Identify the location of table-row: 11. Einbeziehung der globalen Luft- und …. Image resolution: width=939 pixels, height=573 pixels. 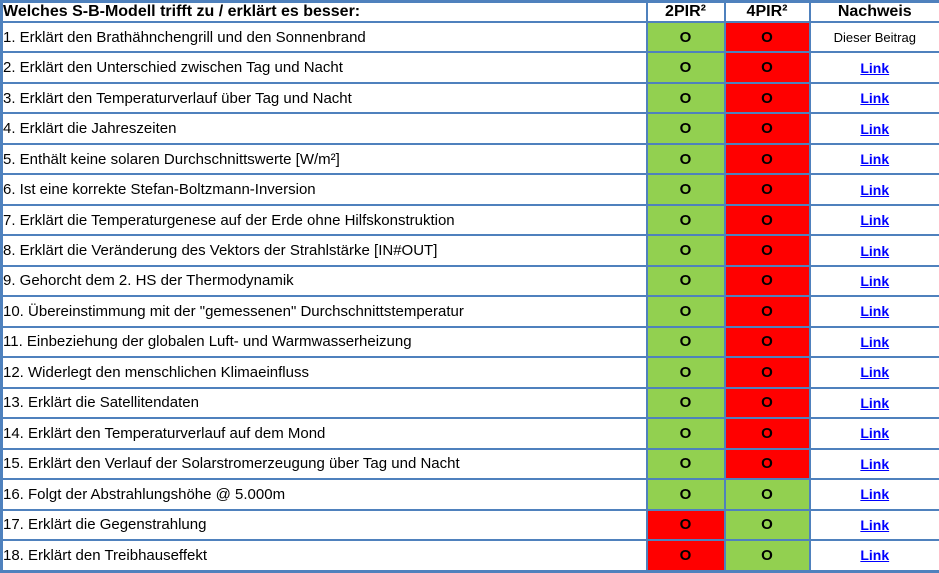
(469, 342).